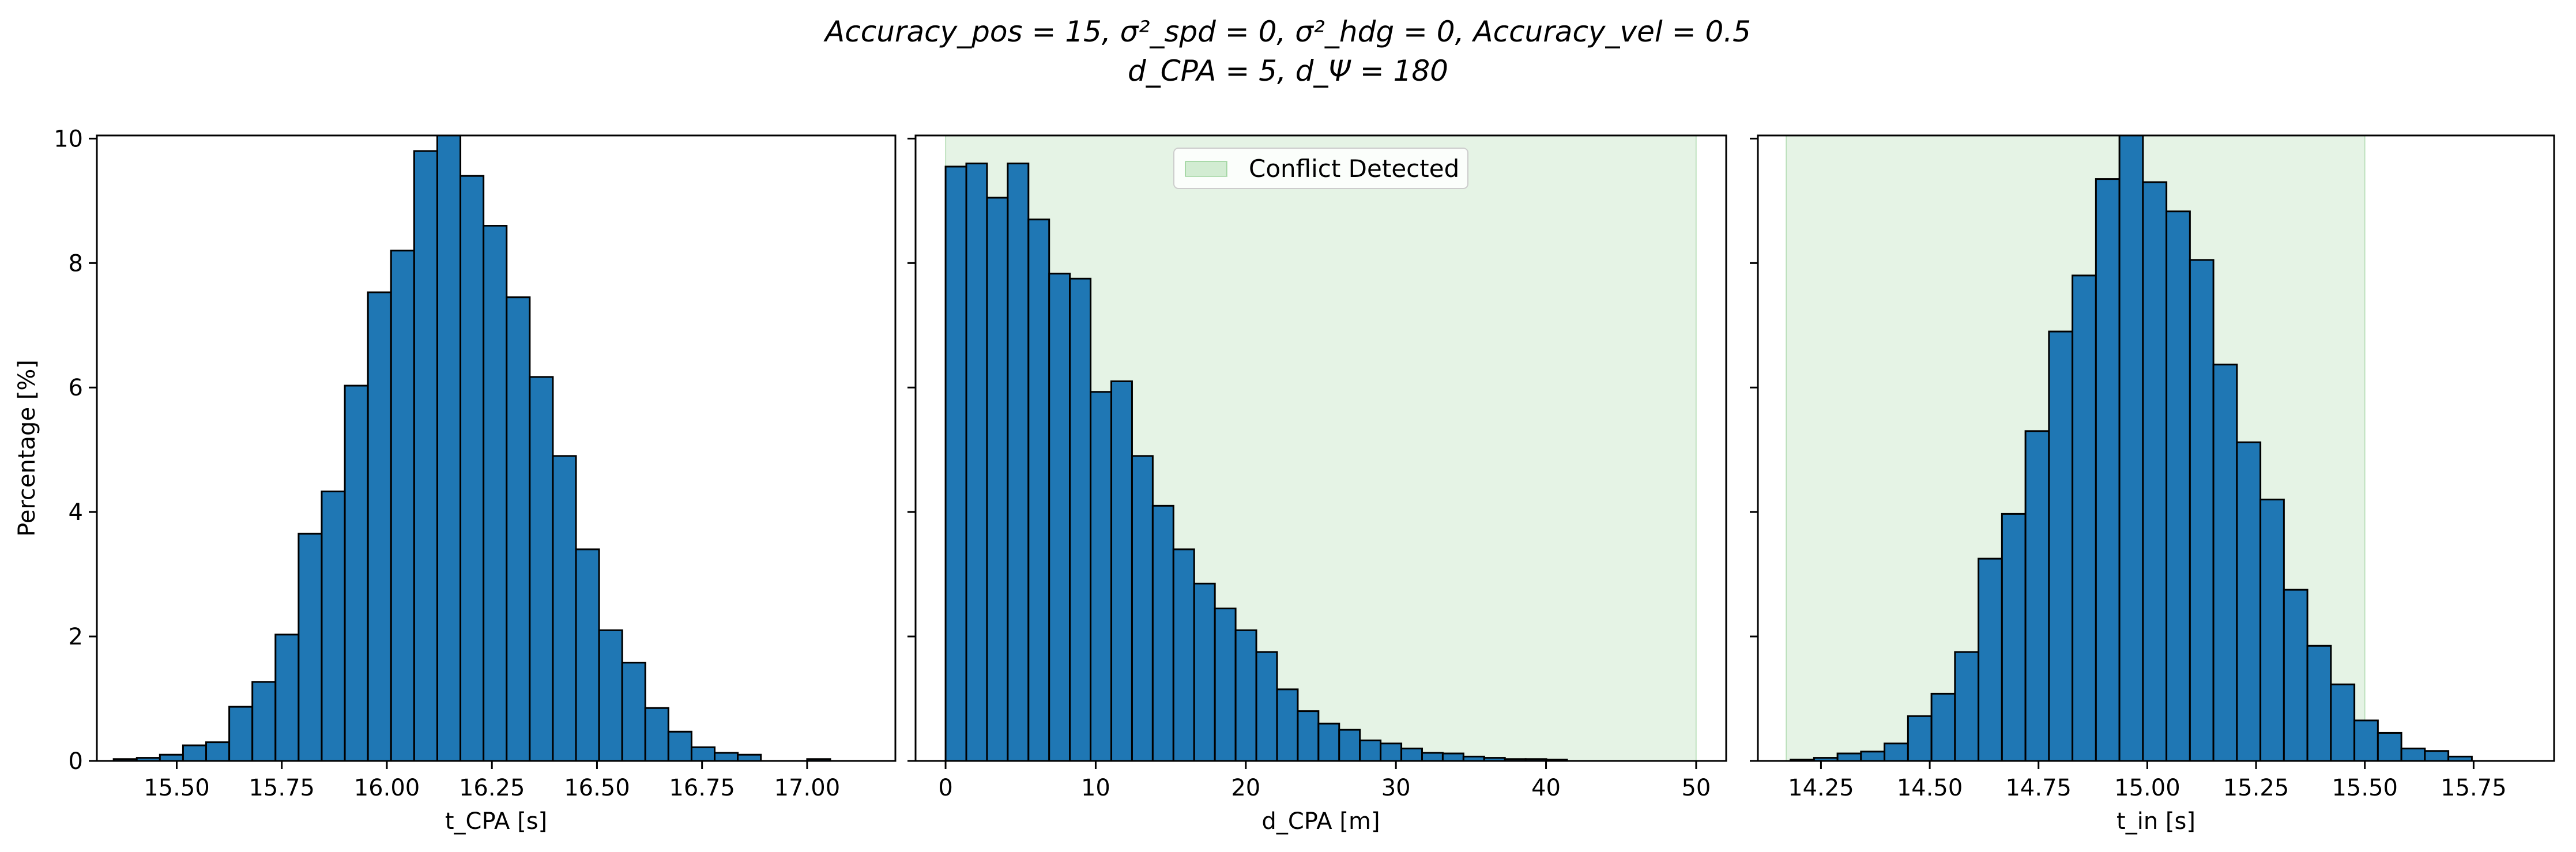 The width and height of the screenshot is (2576, 852). Describe the element at coordinates (76, 263) in the screenshot. I see `y-tick-label: 8` at that location.